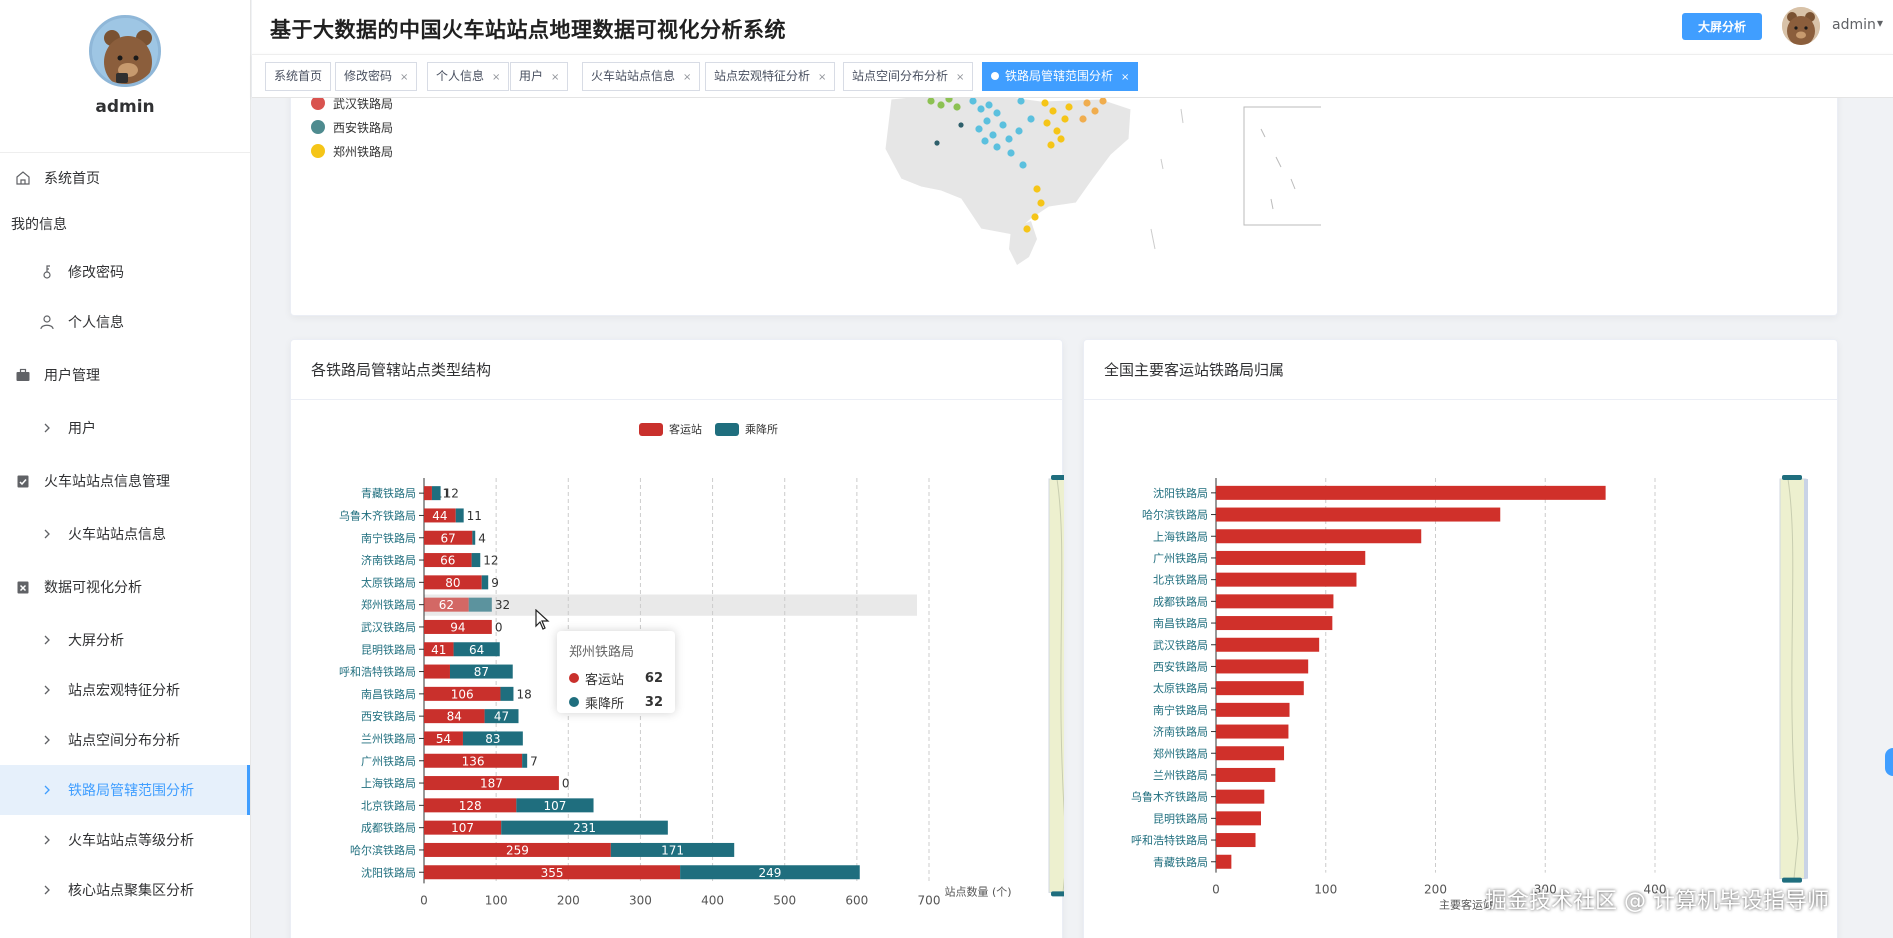 The image size is (1893, 938). I want to click on user-avatar, so click(1801, 26).